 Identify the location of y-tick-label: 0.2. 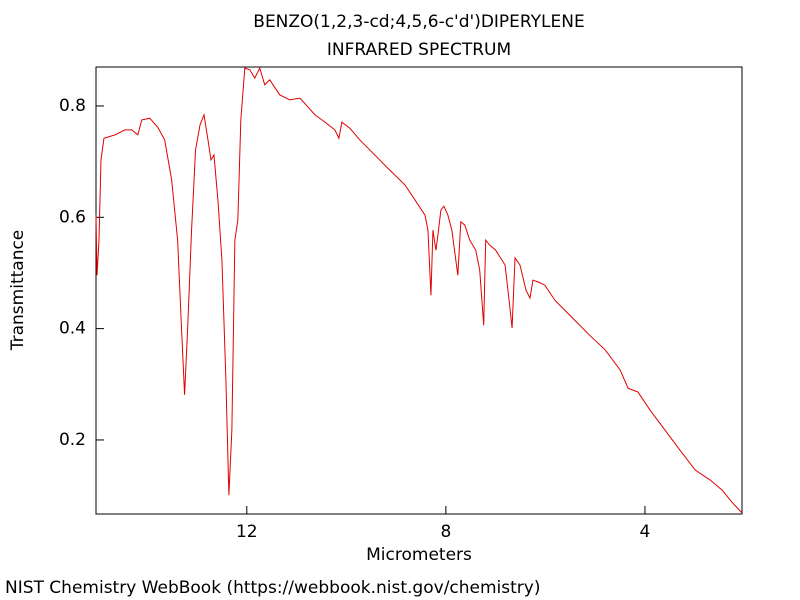
(72, 440).